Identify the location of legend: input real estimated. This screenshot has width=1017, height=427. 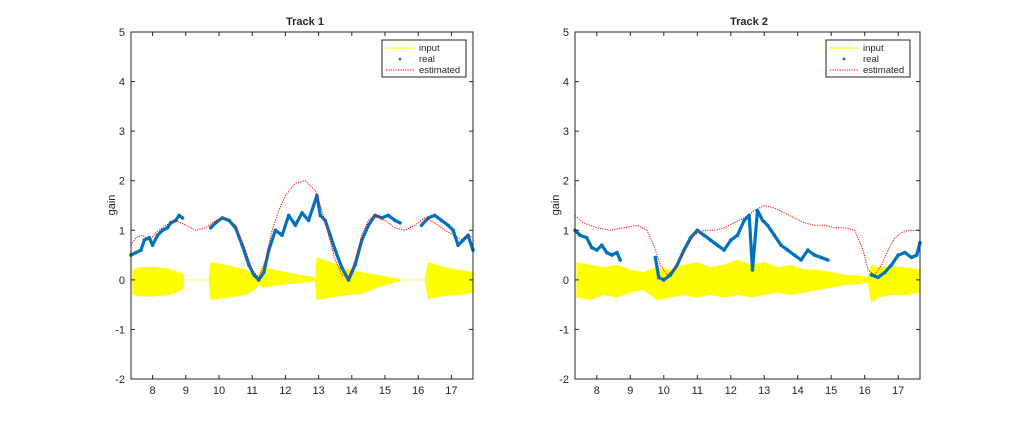
(868, 58).